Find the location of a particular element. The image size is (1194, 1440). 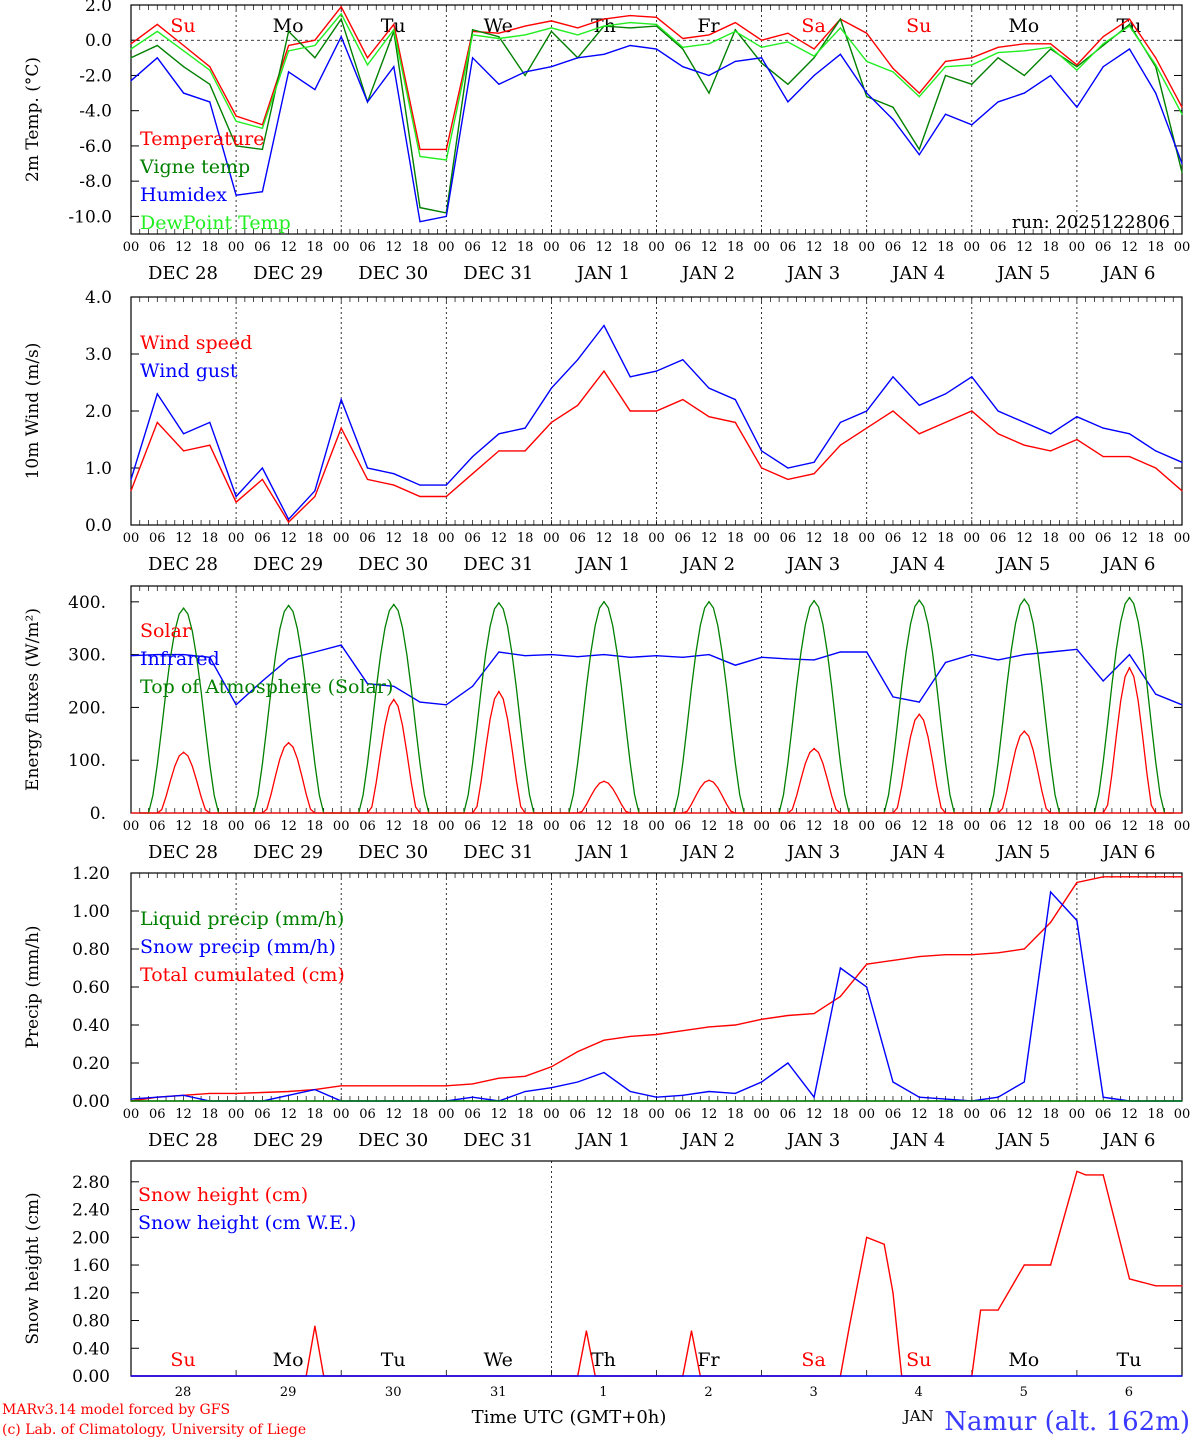

weekday-label: Sa is located at coordinates (813, 26).